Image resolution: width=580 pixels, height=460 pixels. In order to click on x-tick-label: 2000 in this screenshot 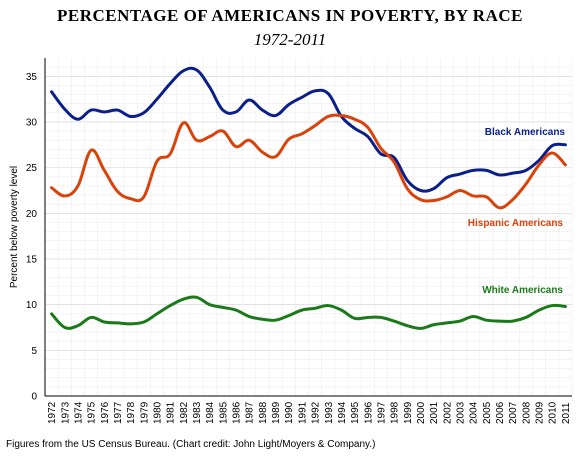, I will do `click(421, 412)`.